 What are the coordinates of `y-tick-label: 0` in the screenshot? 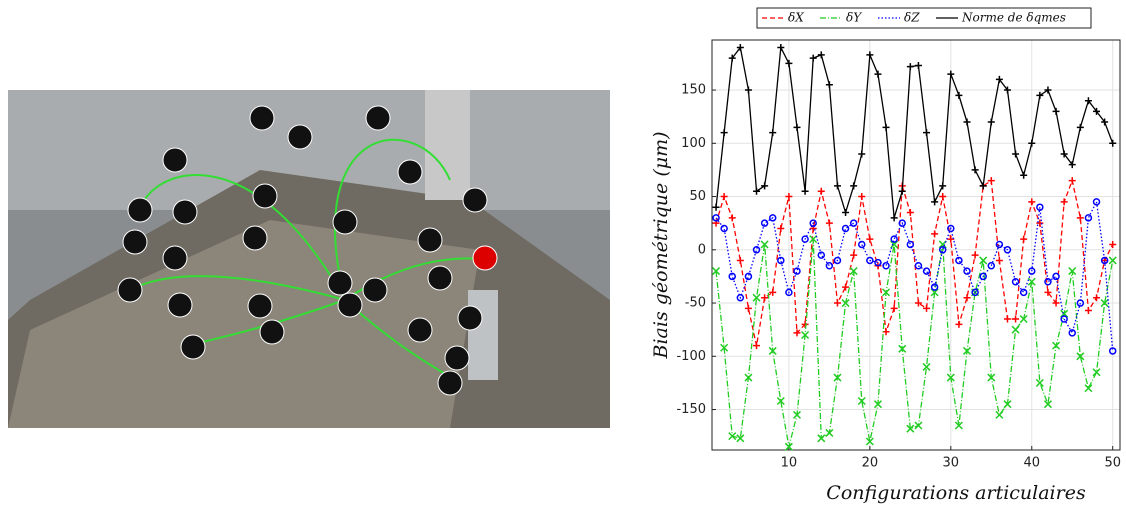 It's located at (702, 249).